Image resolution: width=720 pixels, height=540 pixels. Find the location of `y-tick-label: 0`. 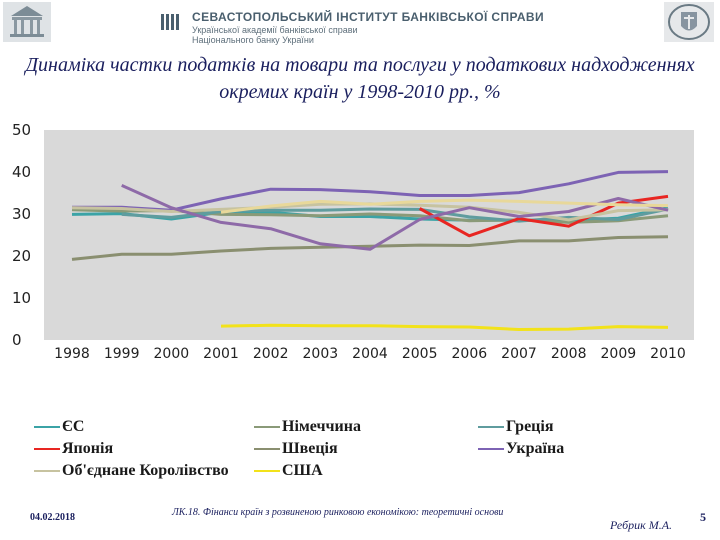

y-tick-label: 0 is located at coordinates (17, 340).